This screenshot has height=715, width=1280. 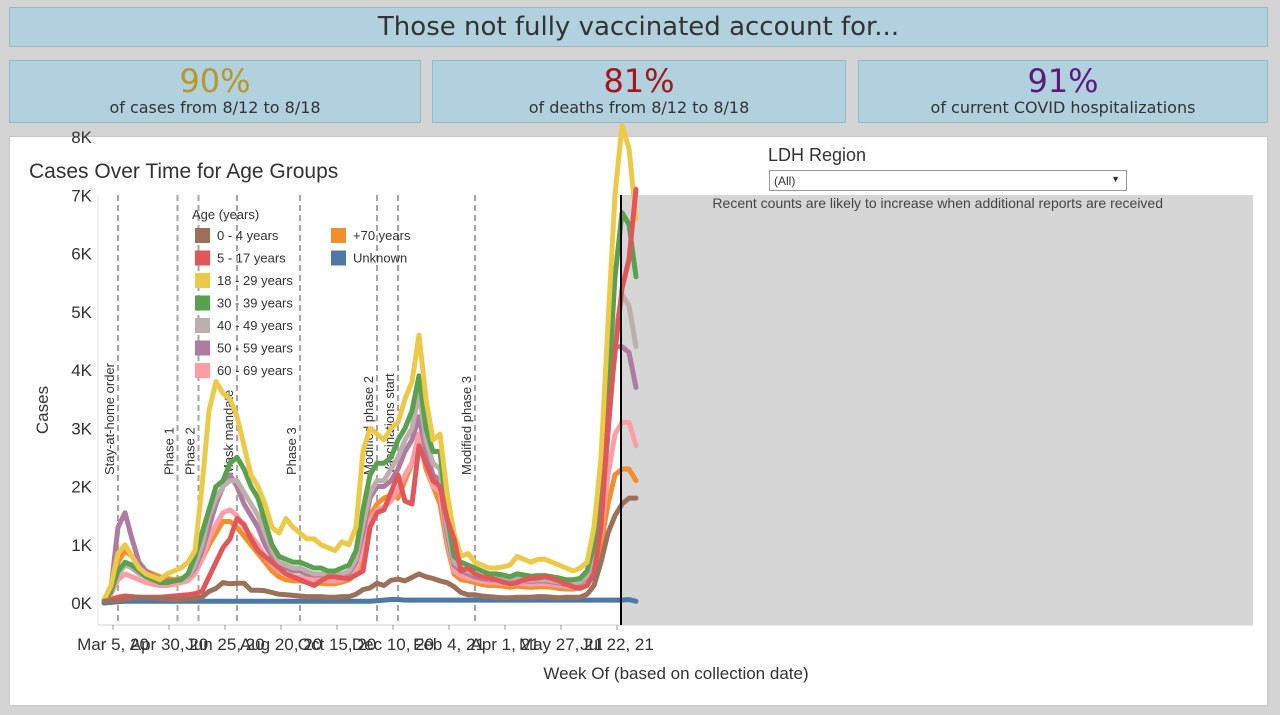 What do you see at coordinates (81, 545) in the screenshot?
I see `y-tick-label: 1K` at bounding box center [81, 545].